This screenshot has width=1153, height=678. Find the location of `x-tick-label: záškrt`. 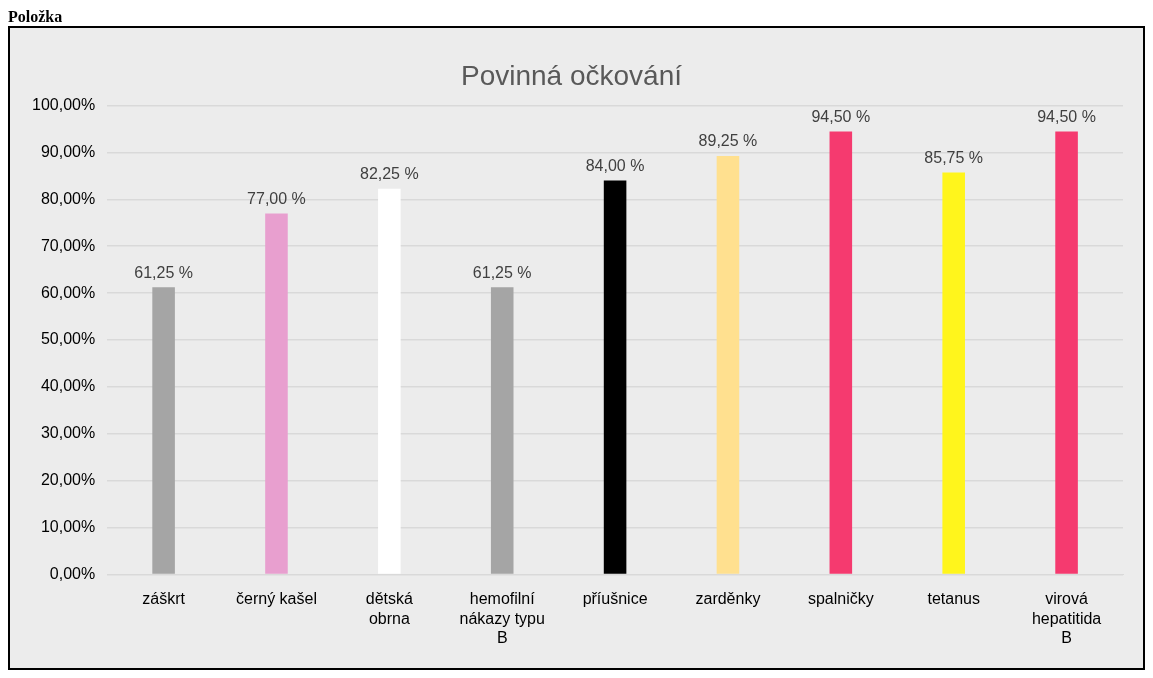

x-tick-label: záškrt is located at coordinates (164, 599).